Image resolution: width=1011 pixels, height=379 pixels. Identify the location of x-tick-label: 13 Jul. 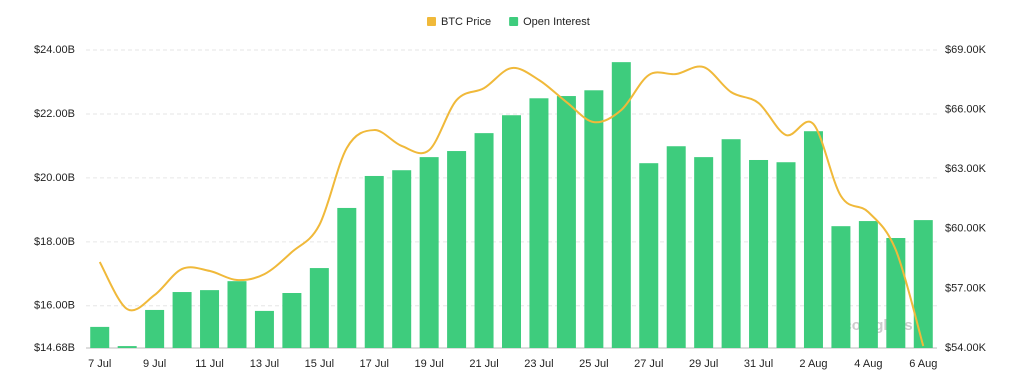
(264, 364).